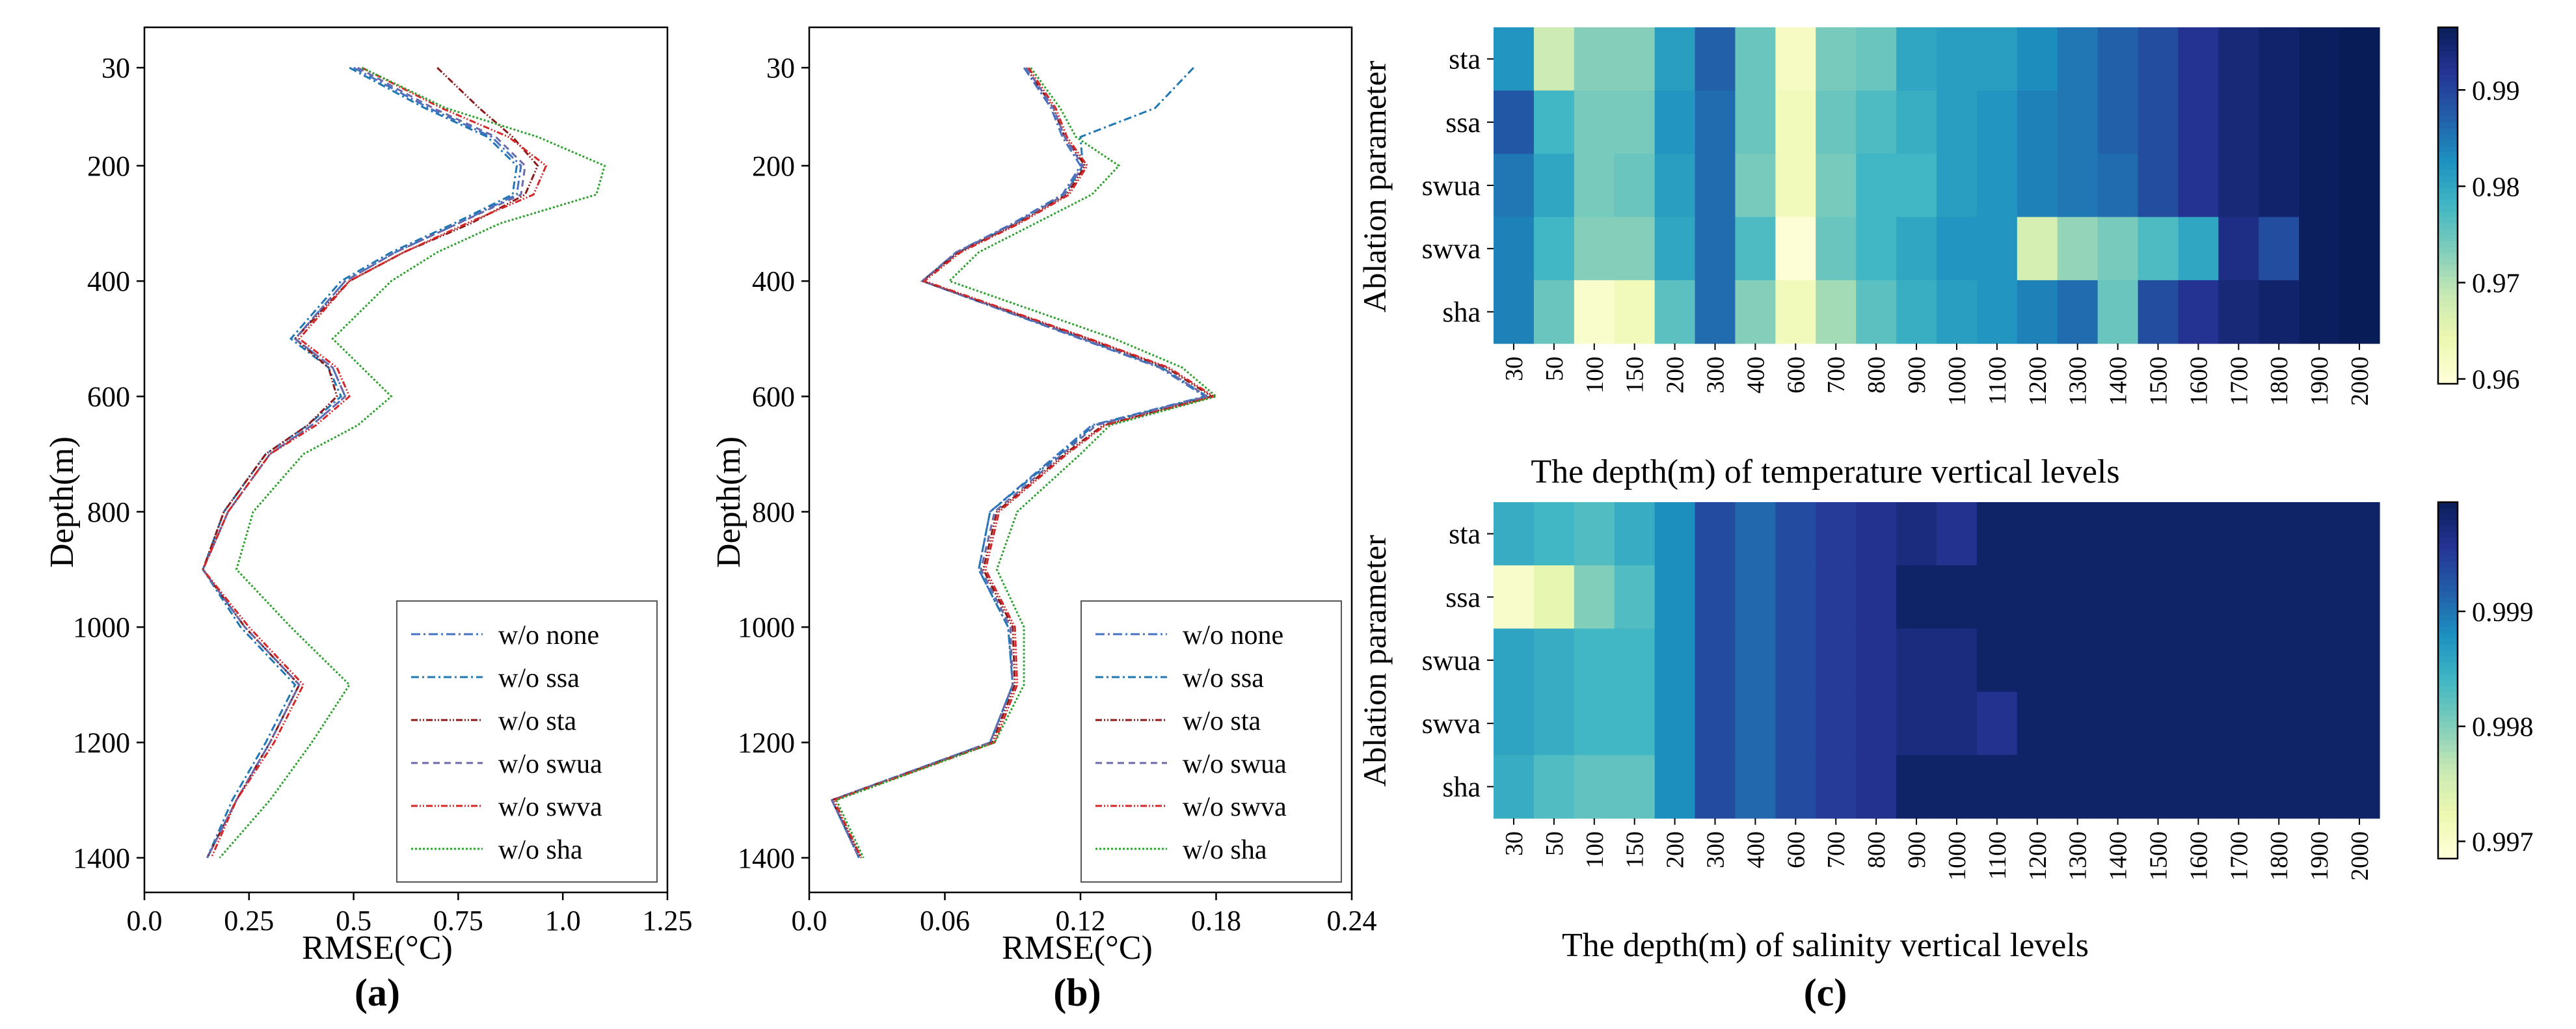  I want to click on panel-b-label: (b), so click(1077, 992).